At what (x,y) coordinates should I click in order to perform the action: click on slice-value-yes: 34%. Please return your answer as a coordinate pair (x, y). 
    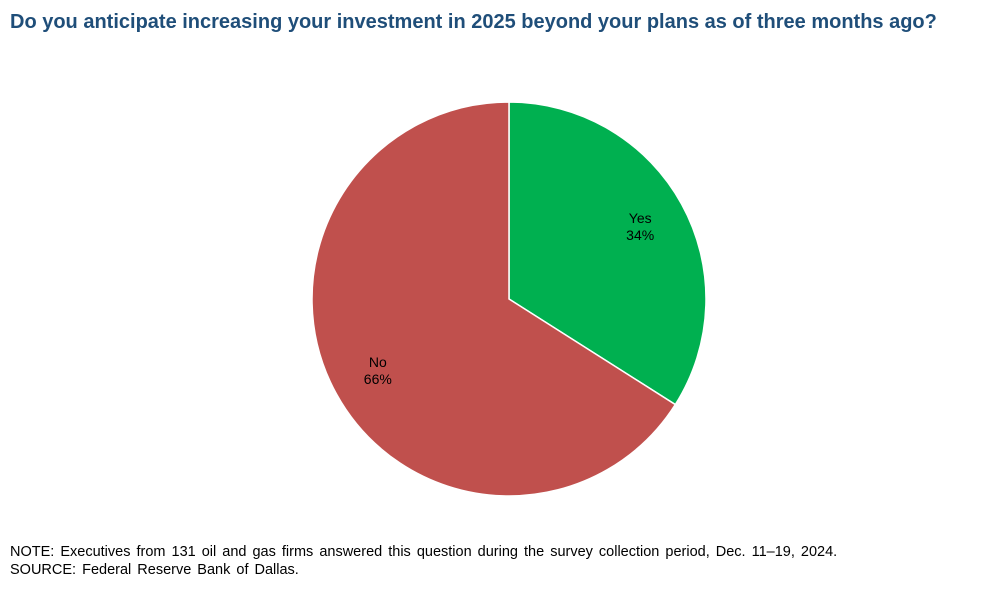
    Looking at the image, I should click on (640, 235).